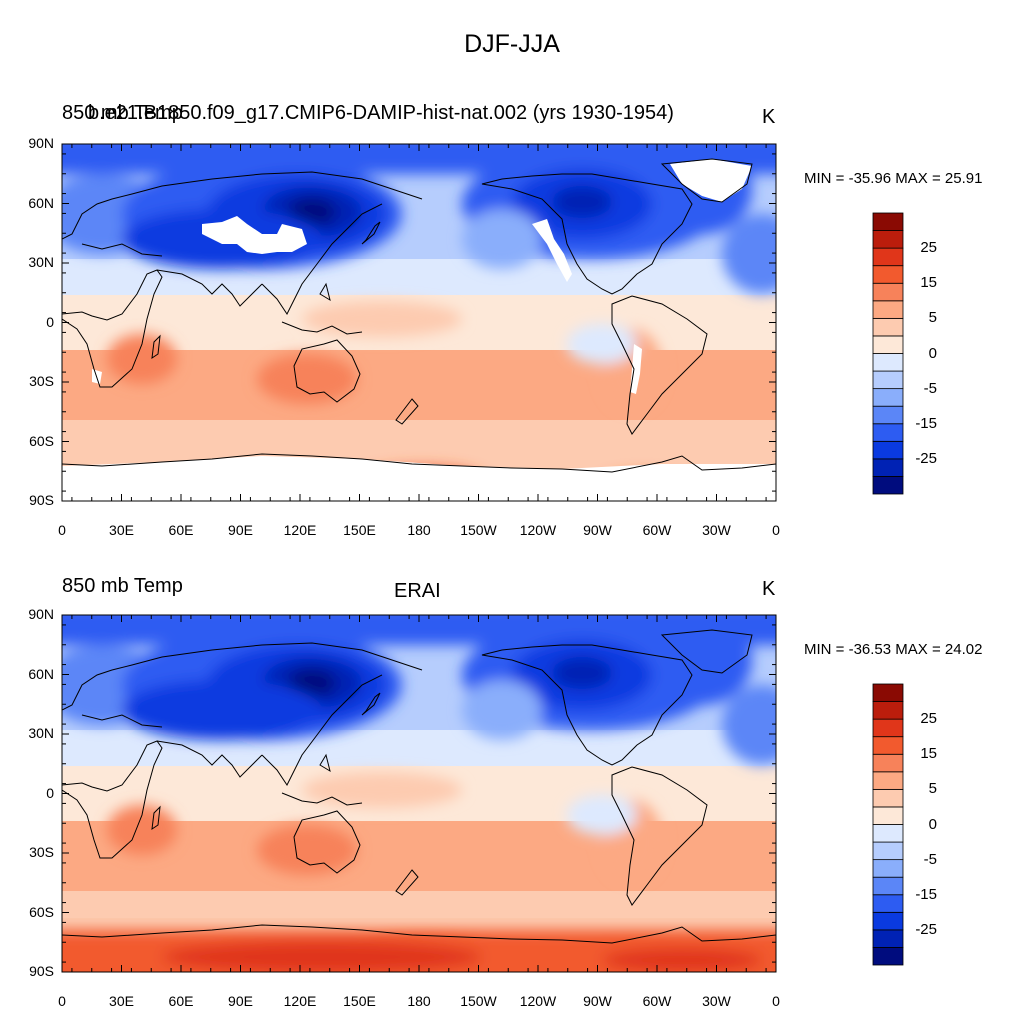  Describe the element at coordinates (657, 530) in the screenshot. I see `panel1-lon-tick-label: 60W` at that location.